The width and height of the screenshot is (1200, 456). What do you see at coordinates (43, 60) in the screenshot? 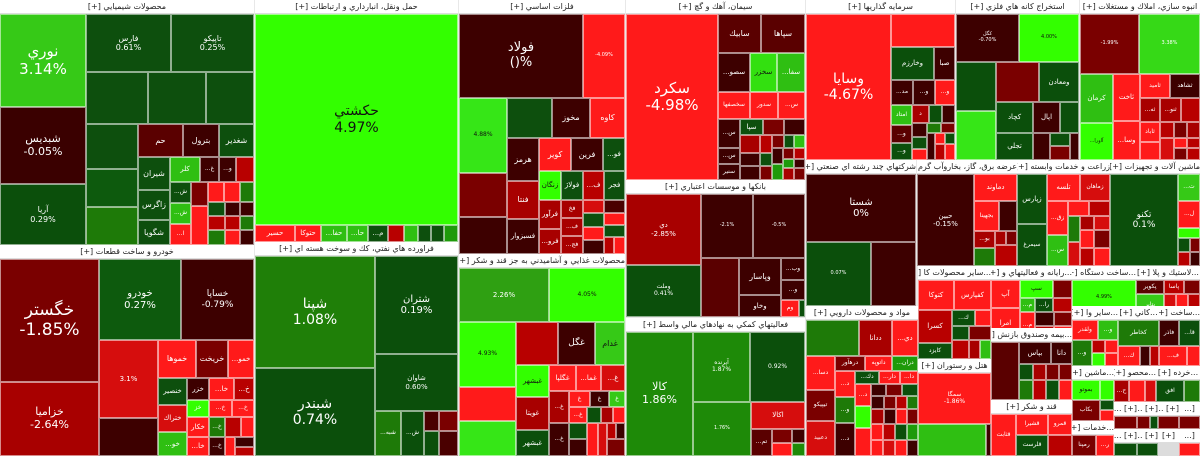
I see `stock-tile: نوري 3.14%` at bounding box center [43, 60].